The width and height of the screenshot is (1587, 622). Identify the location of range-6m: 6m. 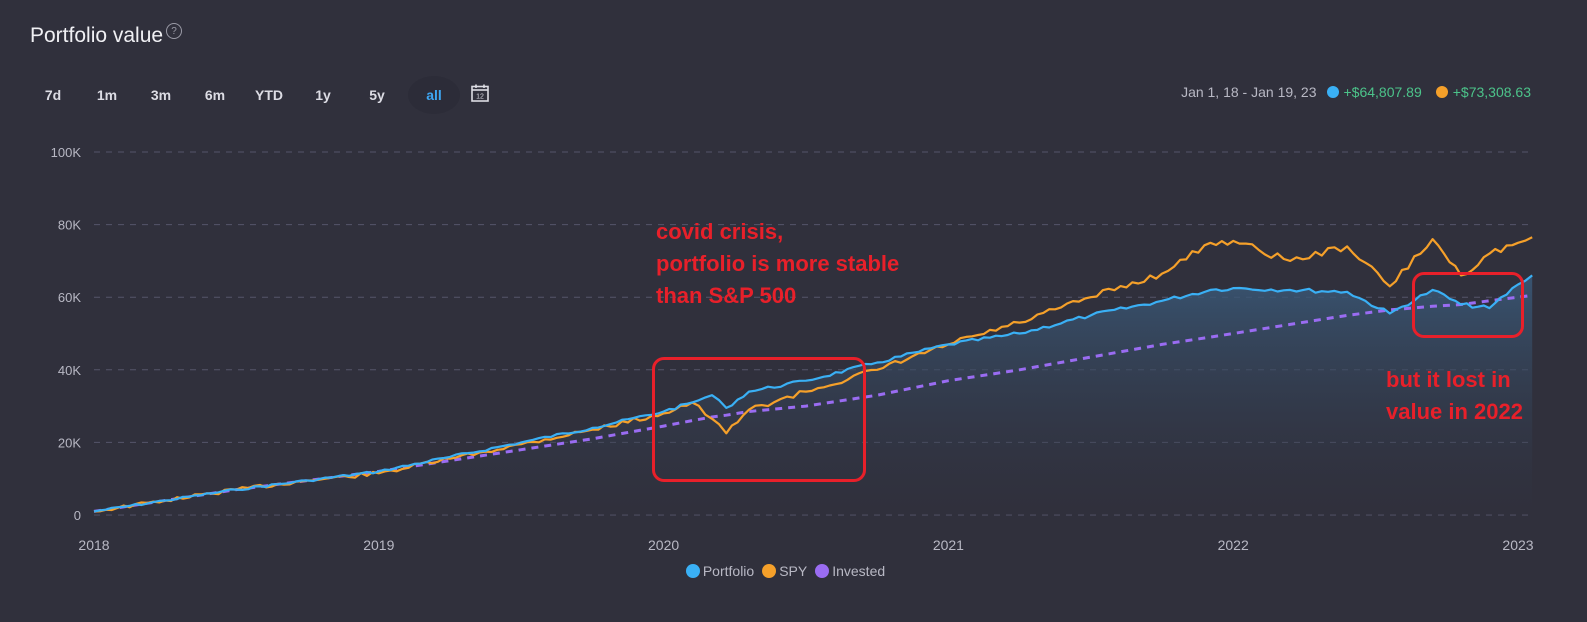
(215, 95).